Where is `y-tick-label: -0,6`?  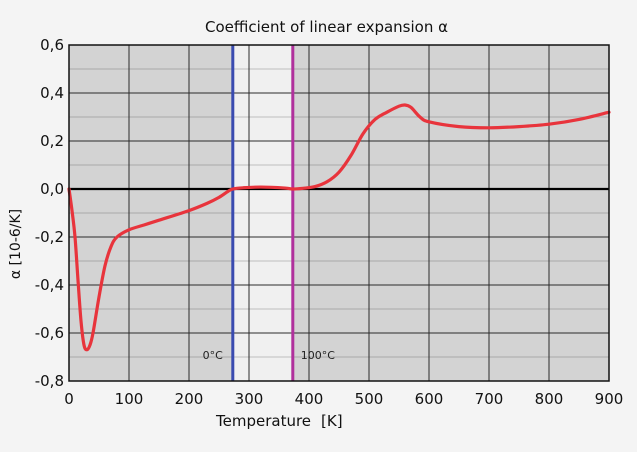
y-tick-label: -0,6 is located at coordinates (49, 333).